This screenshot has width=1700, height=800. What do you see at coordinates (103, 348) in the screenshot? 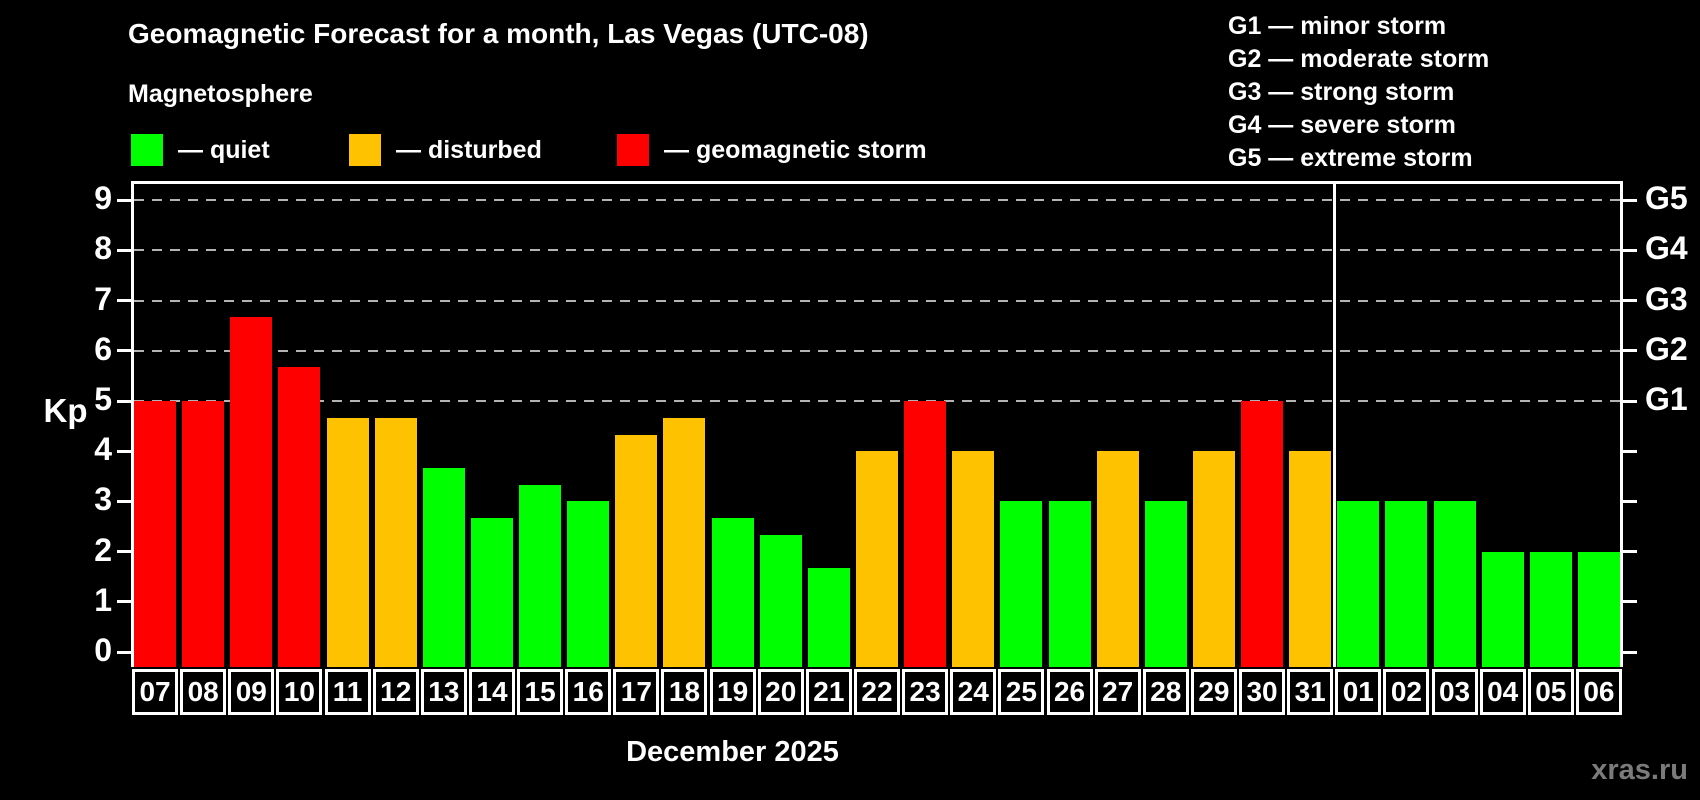
I see `y-tick-label-6: 6` at bounding box center [103, 348].